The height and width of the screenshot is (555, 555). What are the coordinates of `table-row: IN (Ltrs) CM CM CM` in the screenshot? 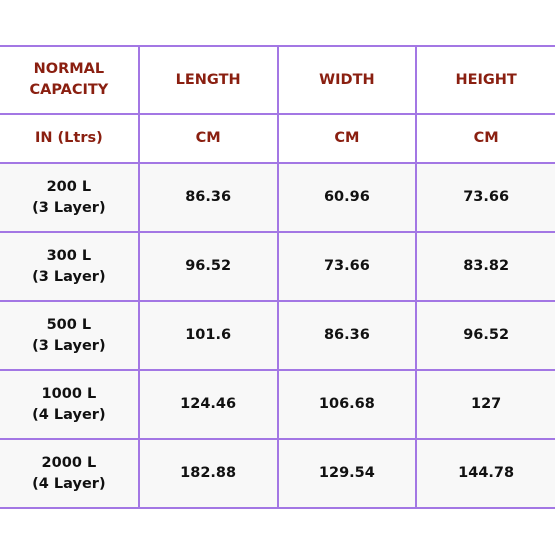 It's located at (277, 138).